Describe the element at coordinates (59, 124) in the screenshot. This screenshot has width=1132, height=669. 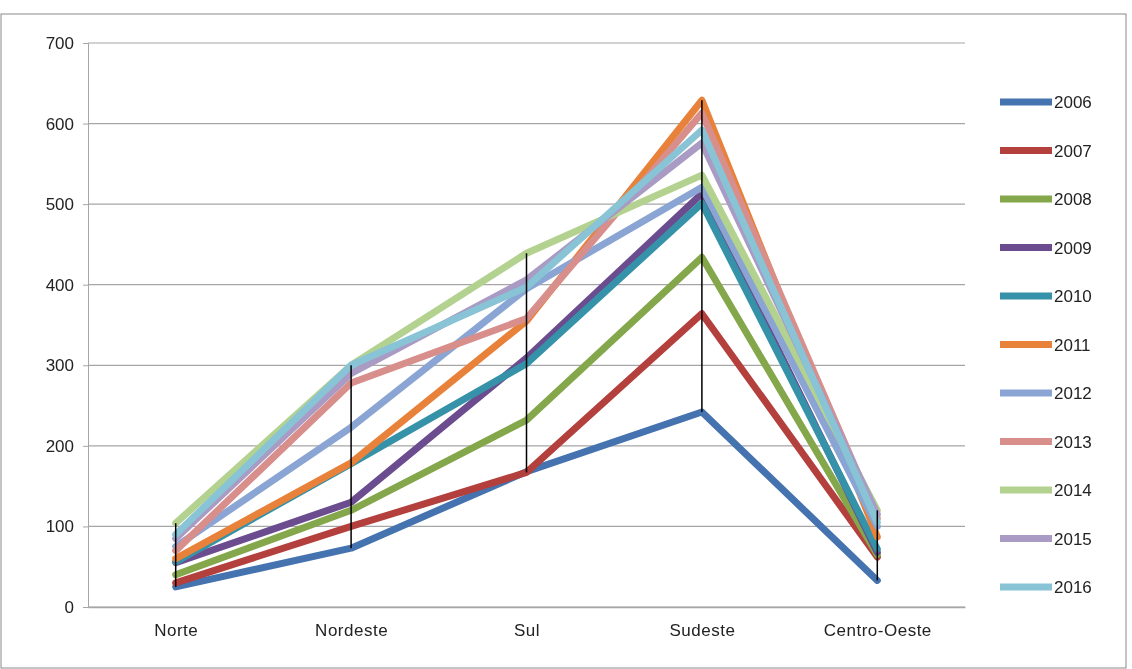
I see `y-tick-label: 600` at that location.